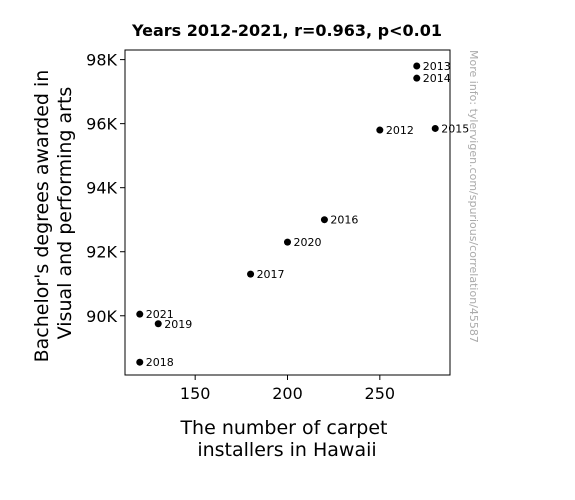 The height and width of the screenshot is (500, 575). I want to click on x-axis-label-line-2: installers in Hawaii, so click(286, 450).